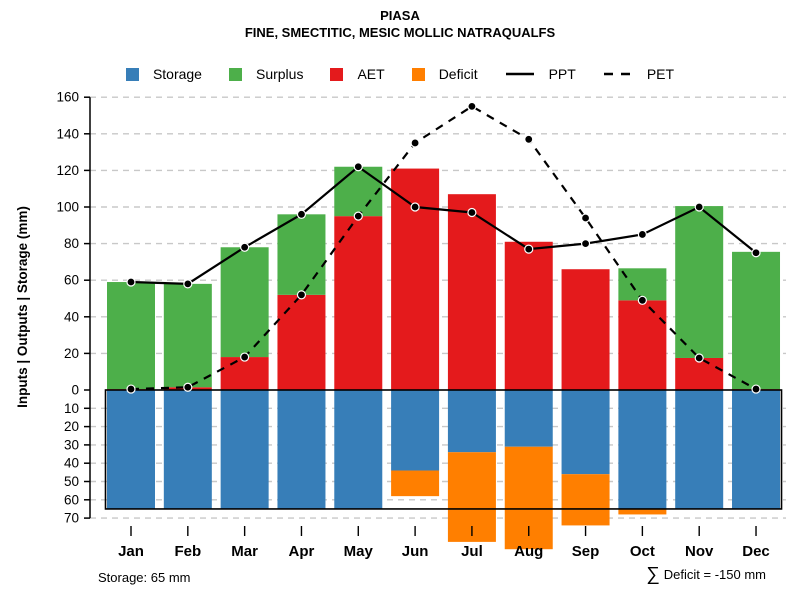 The height and width of the screenshot is (600, 800). What do you see at coordinates (188, 284) in the screenshot?
I see `ppt-point-feb` at bounding box center [188, 284].